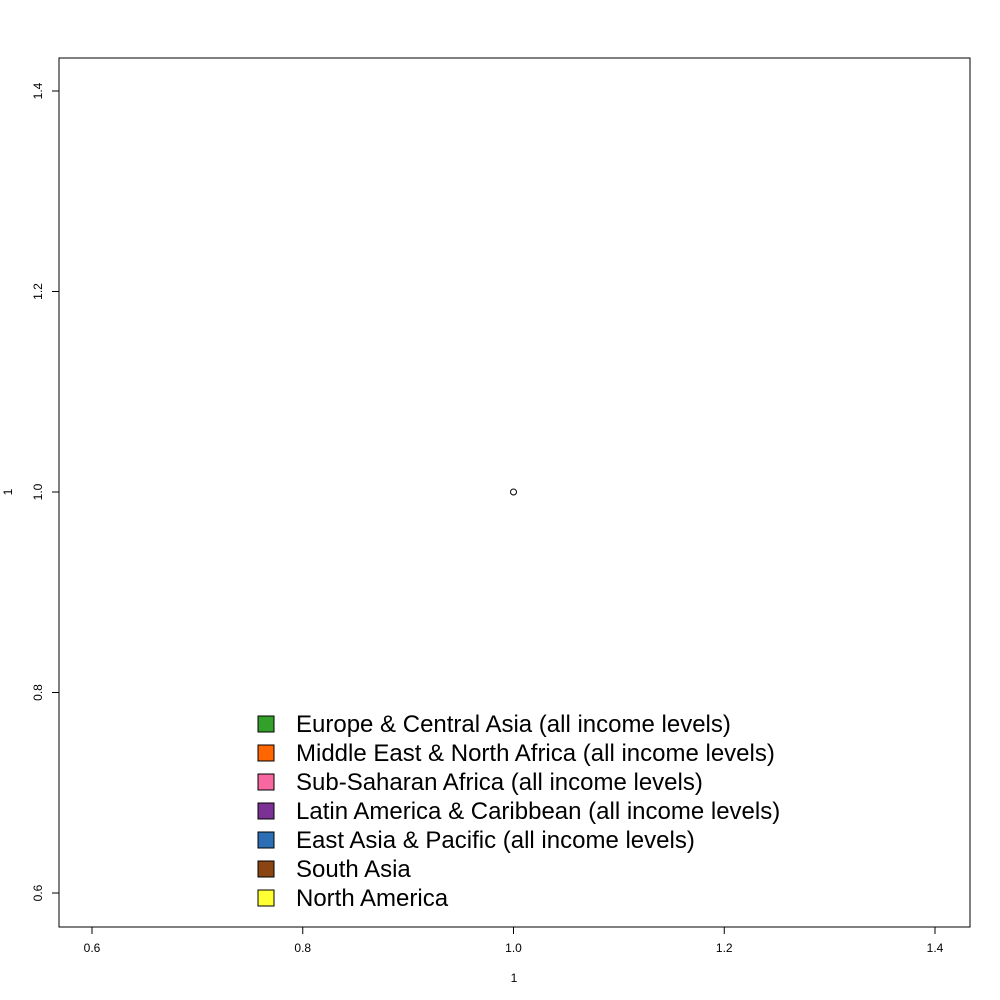 This screenshot has width=1000, height=1000. What do you see at coordinates (514, 940) in the screenshot?
I see `x-axis: 0.6 0.8 1.0 1.2 1.4` at bounding box center [514, 940].